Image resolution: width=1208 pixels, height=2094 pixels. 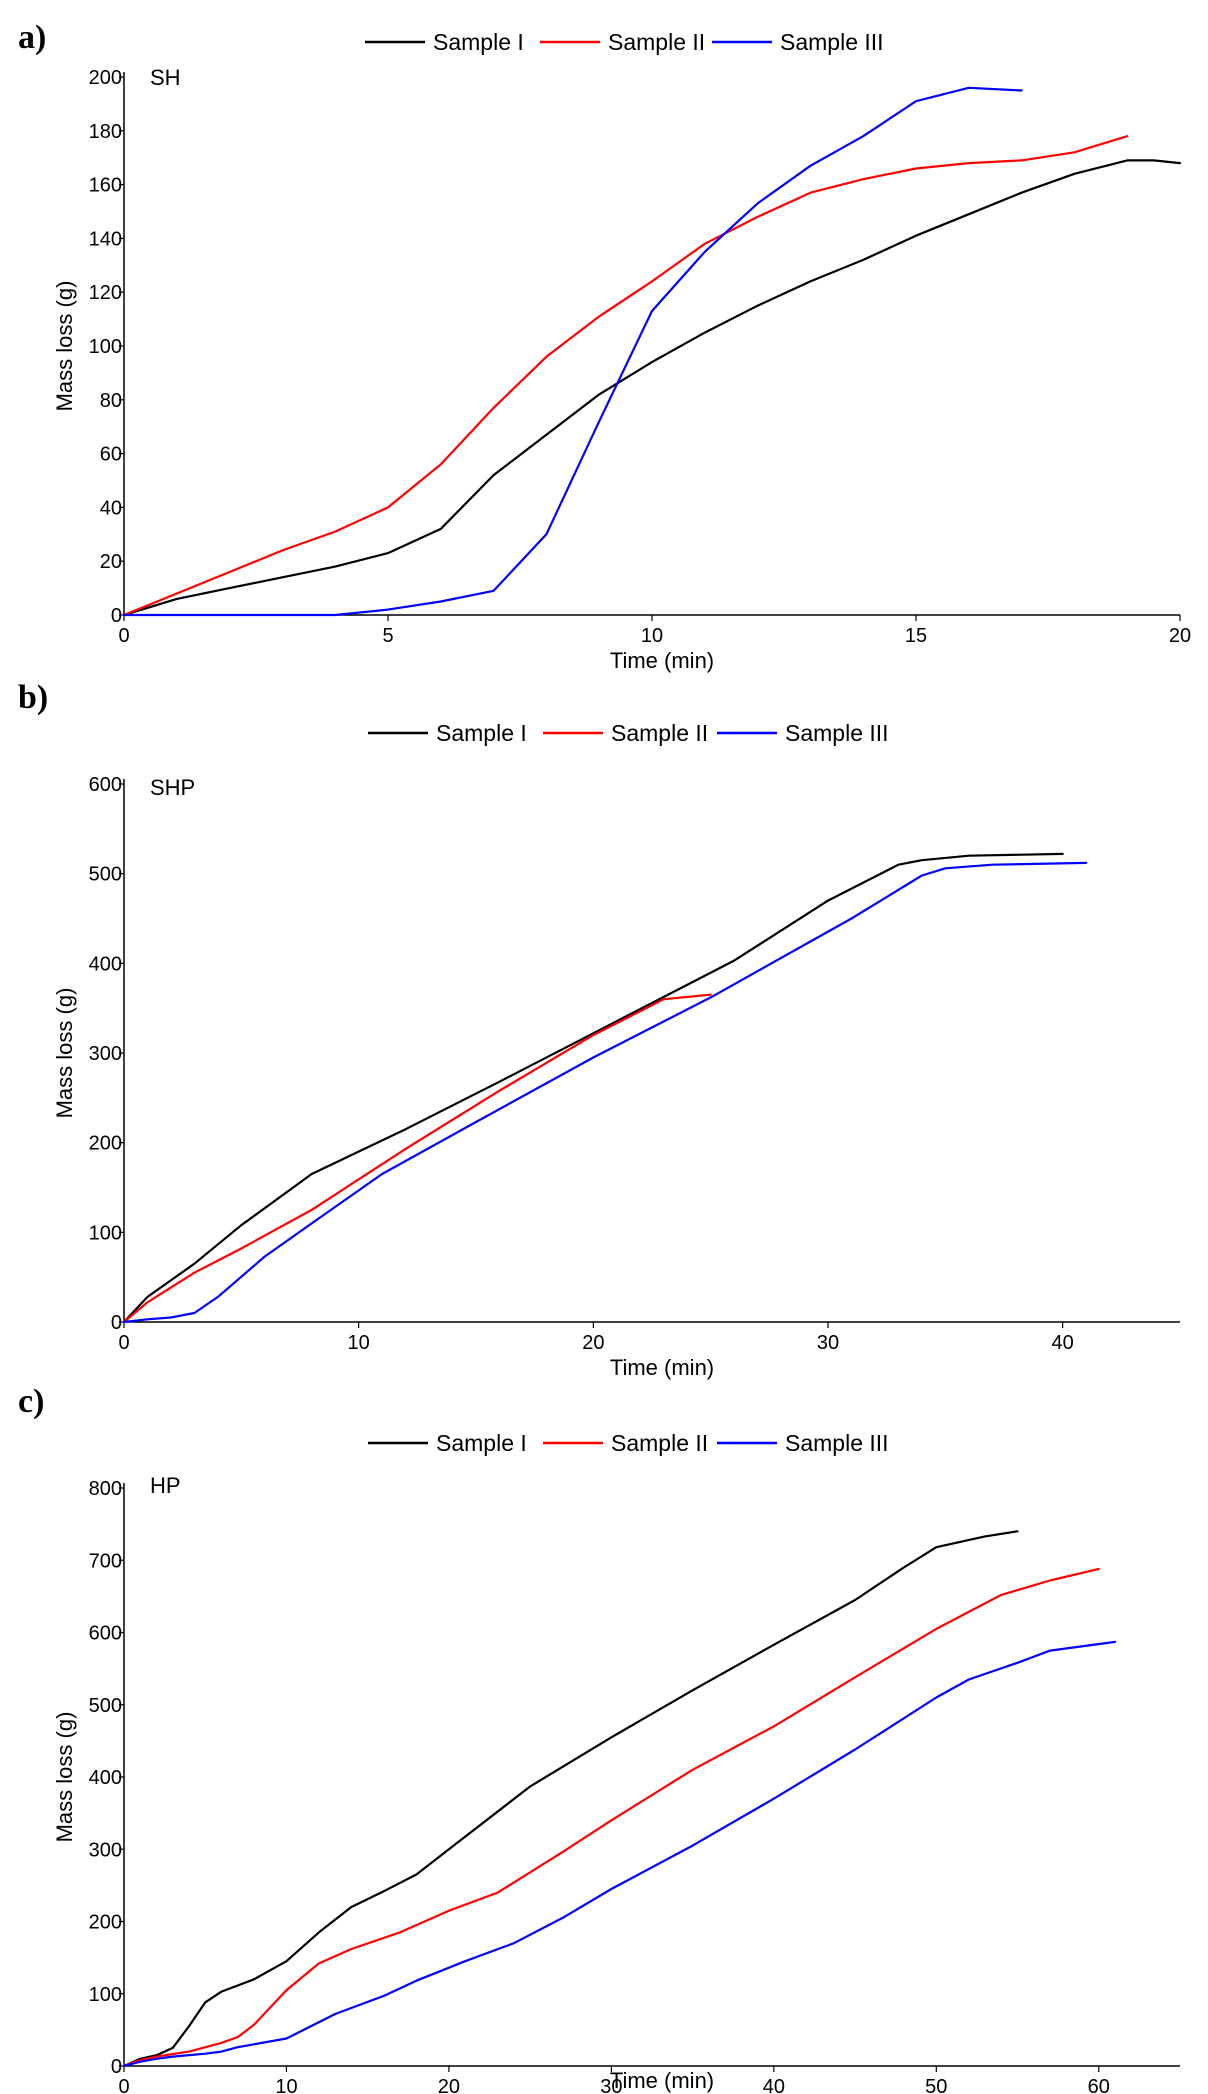 What do you see at coordinates (111, 508) in the screenshot?
I see `y-tick-label: 40` at bounding box center [111, 508].